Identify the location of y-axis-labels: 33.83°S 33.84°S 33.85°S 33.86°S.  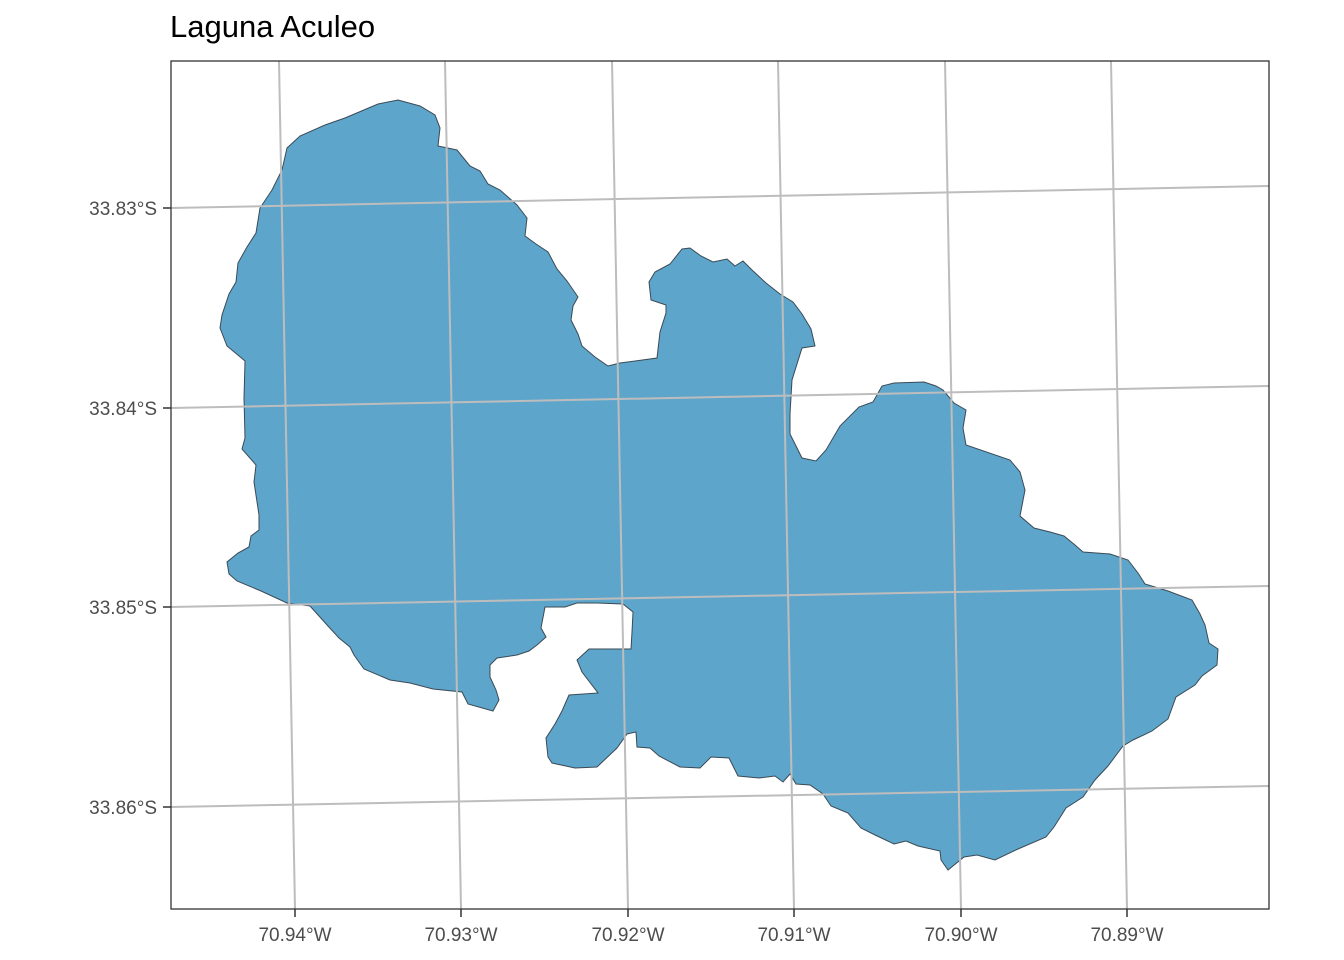
(123, 509).